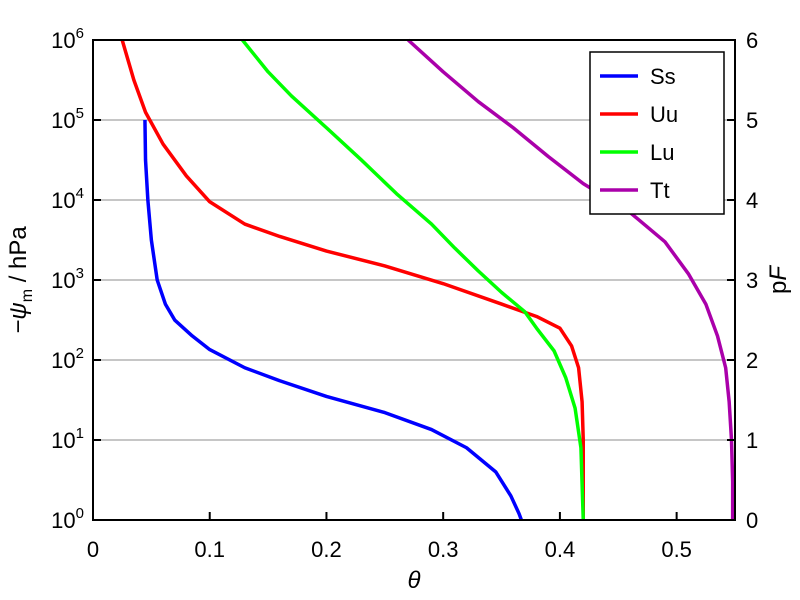 The width and height of the screenshot is (800, 600). I want to click on x-tick-labels: 0 0.1 0.2 0.3 0.4 0.5, so click(389, 549).